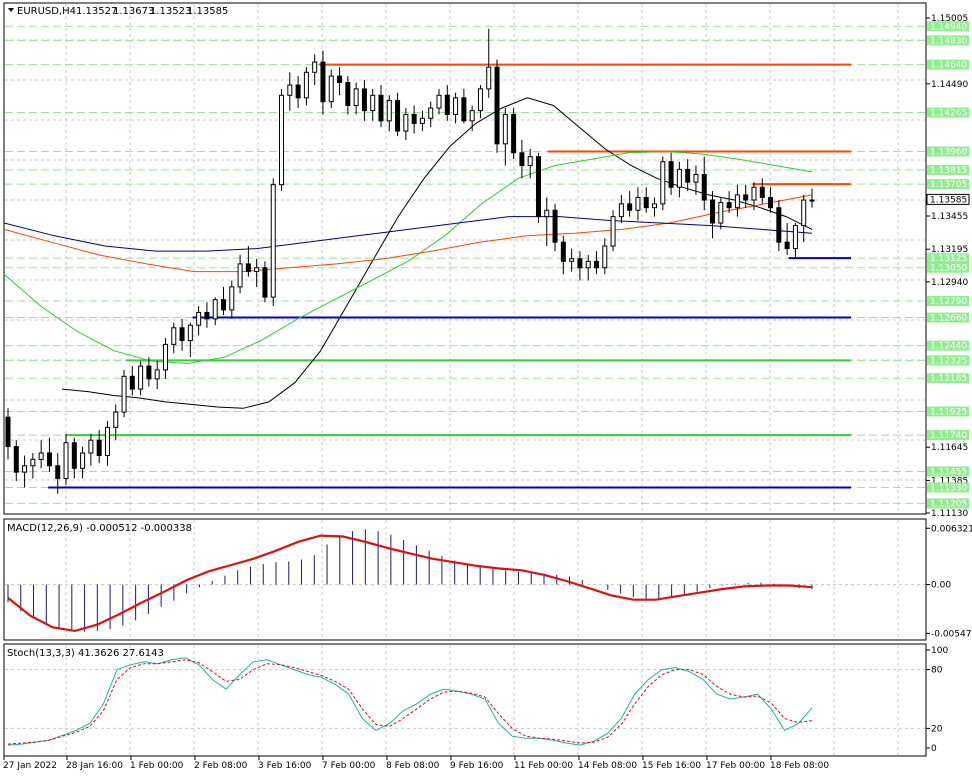 This screenshot has height=776, width=972. Describe the element at coordinates (948, 504) in the screenshot. I see `level-tag-label: 1.11205` at that location.